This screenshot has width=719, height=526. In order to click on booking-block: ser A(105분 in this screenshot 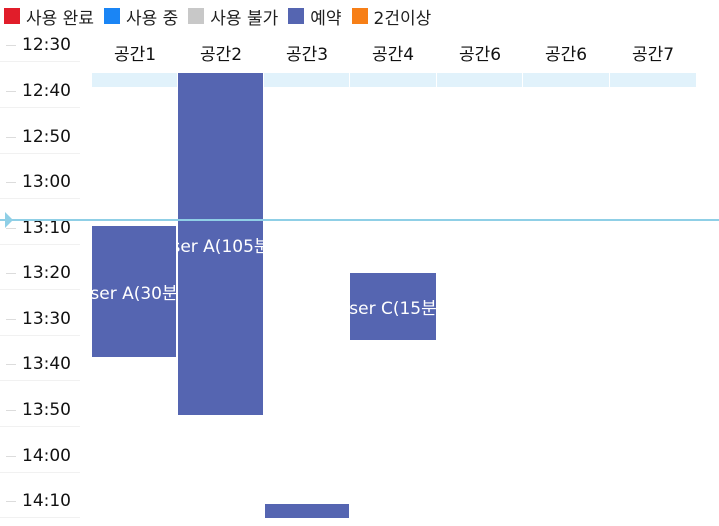, I will do `click(220, 244)`.